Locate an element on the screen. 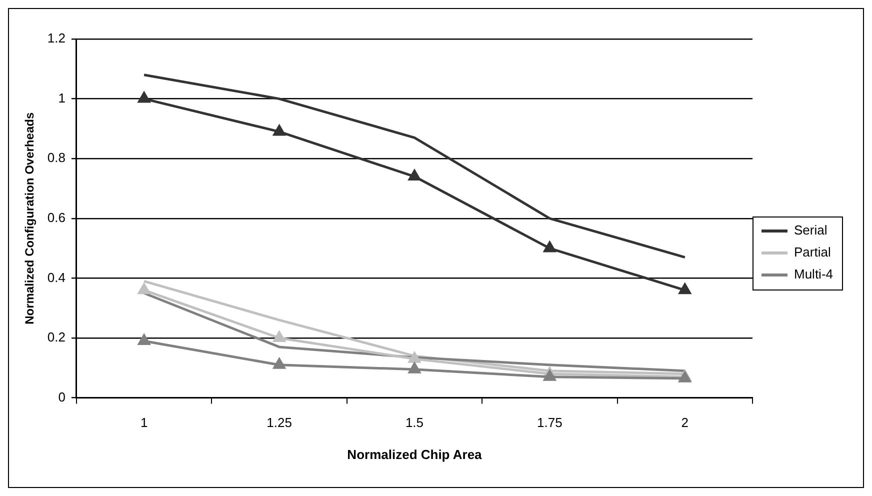 This screenshot has width=872, height=496. y-tick-label: 0.4 is located at coordinates (56, 277).